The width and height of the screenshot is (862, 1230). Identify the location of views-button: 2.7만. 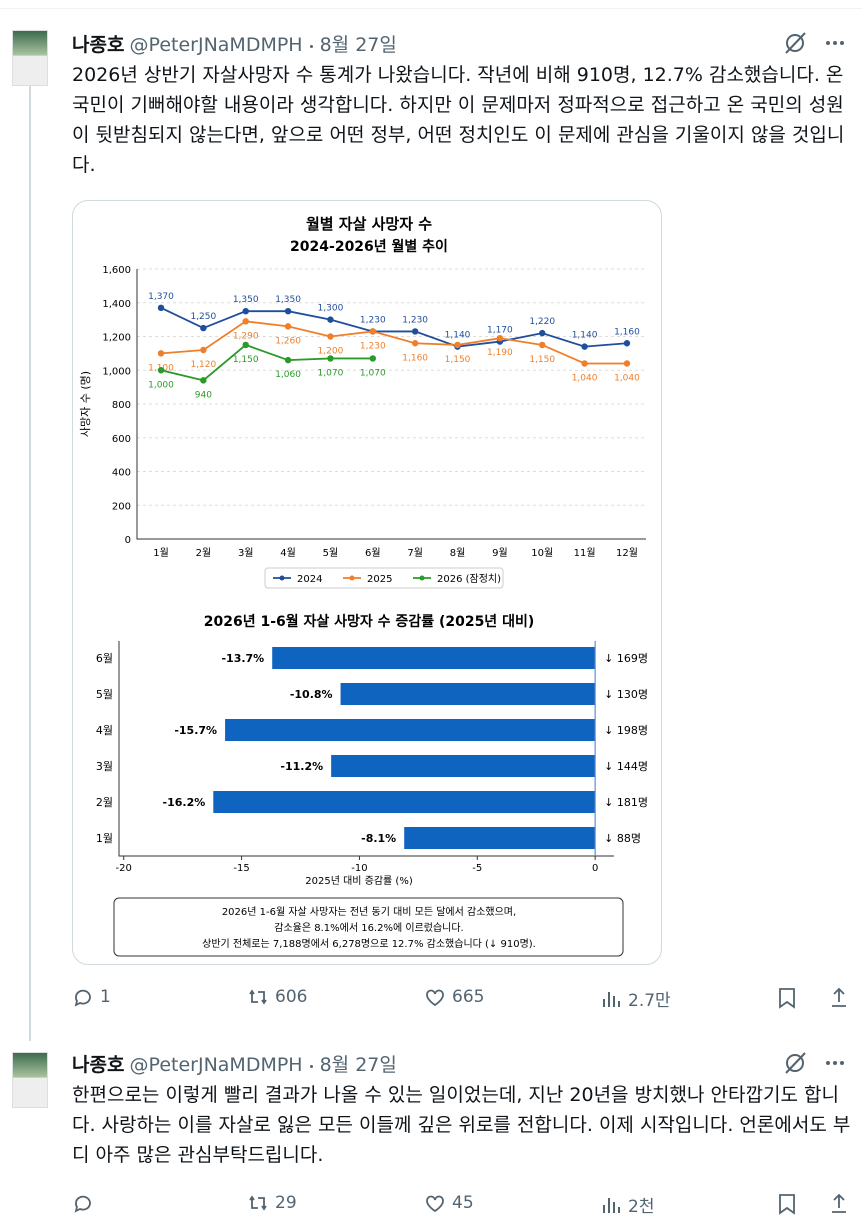
(635, 998).